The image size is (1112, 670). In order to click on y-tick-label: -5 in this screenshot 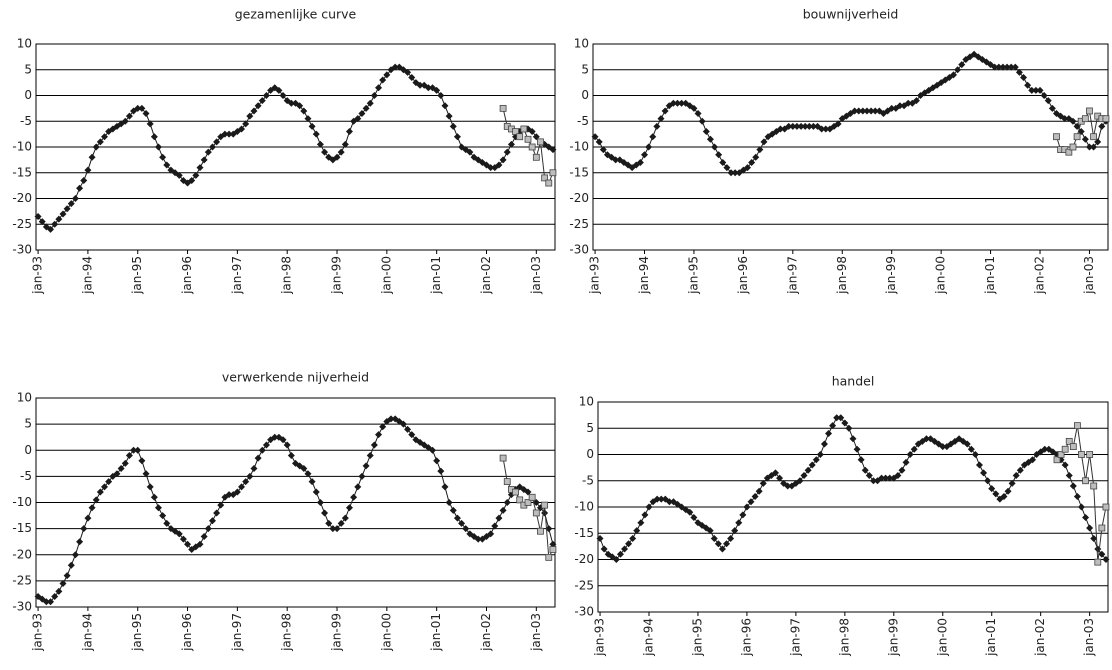, I will do `click(588, 480)`.